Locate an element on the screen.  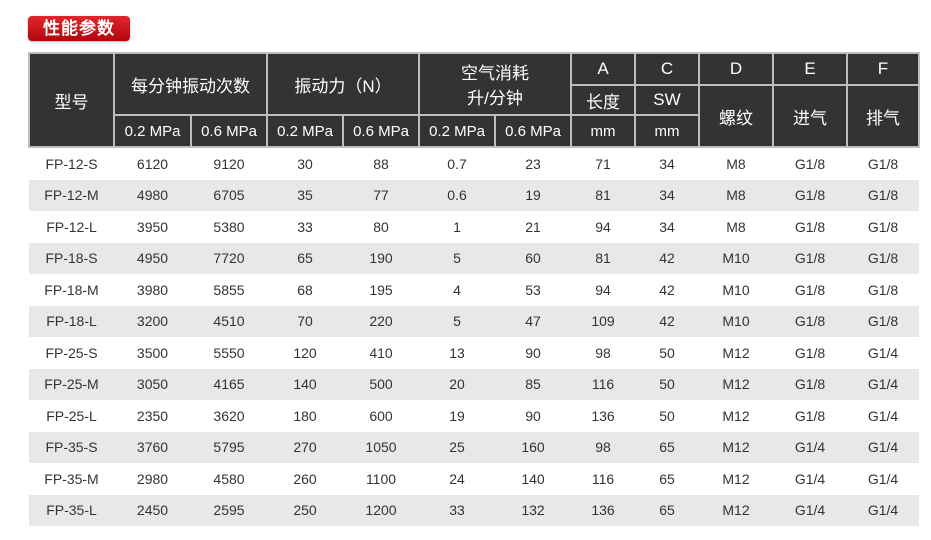
table-row: FP-18-M 3980 5855 68 195 4 53 94 42 M10 G1/8 G1/8 is located at coordinates (474, 290).